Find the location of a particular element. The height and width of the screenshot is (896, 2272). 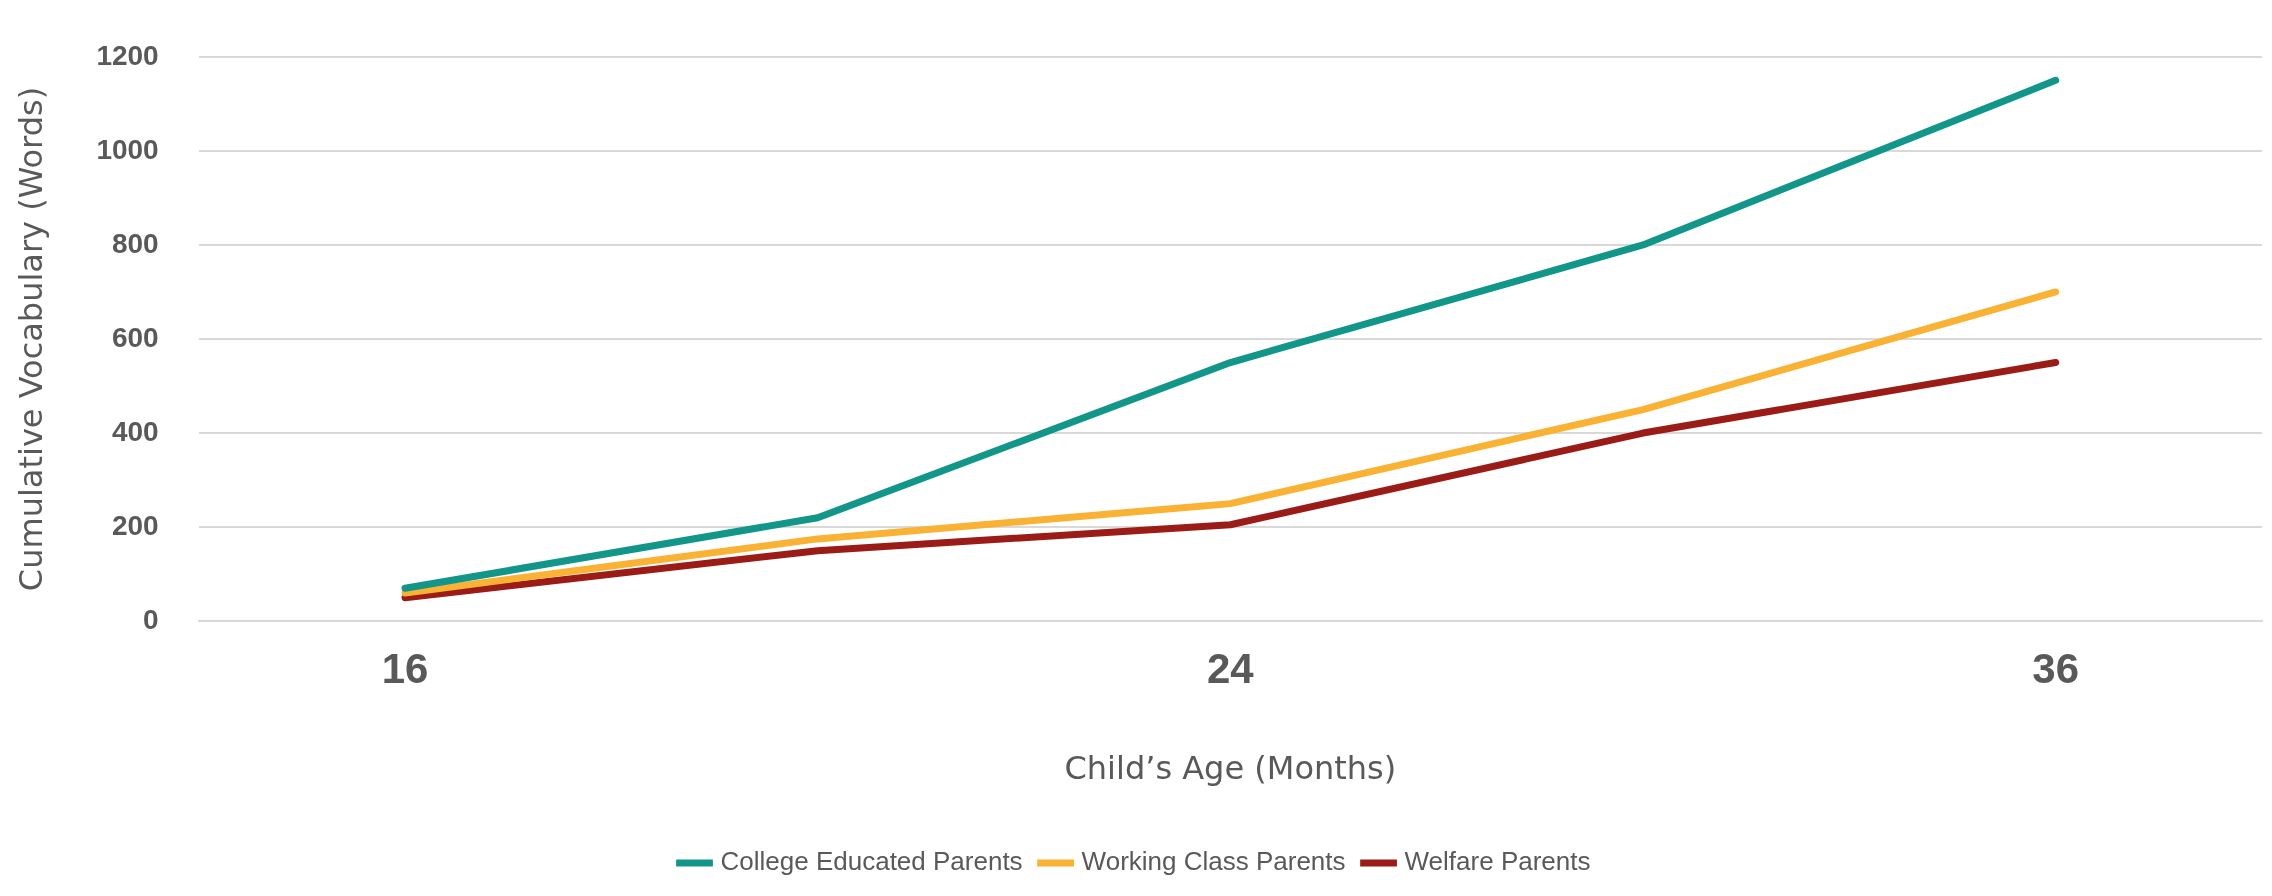

x-tick-label: 36 is located at coordinates (2056, 668).